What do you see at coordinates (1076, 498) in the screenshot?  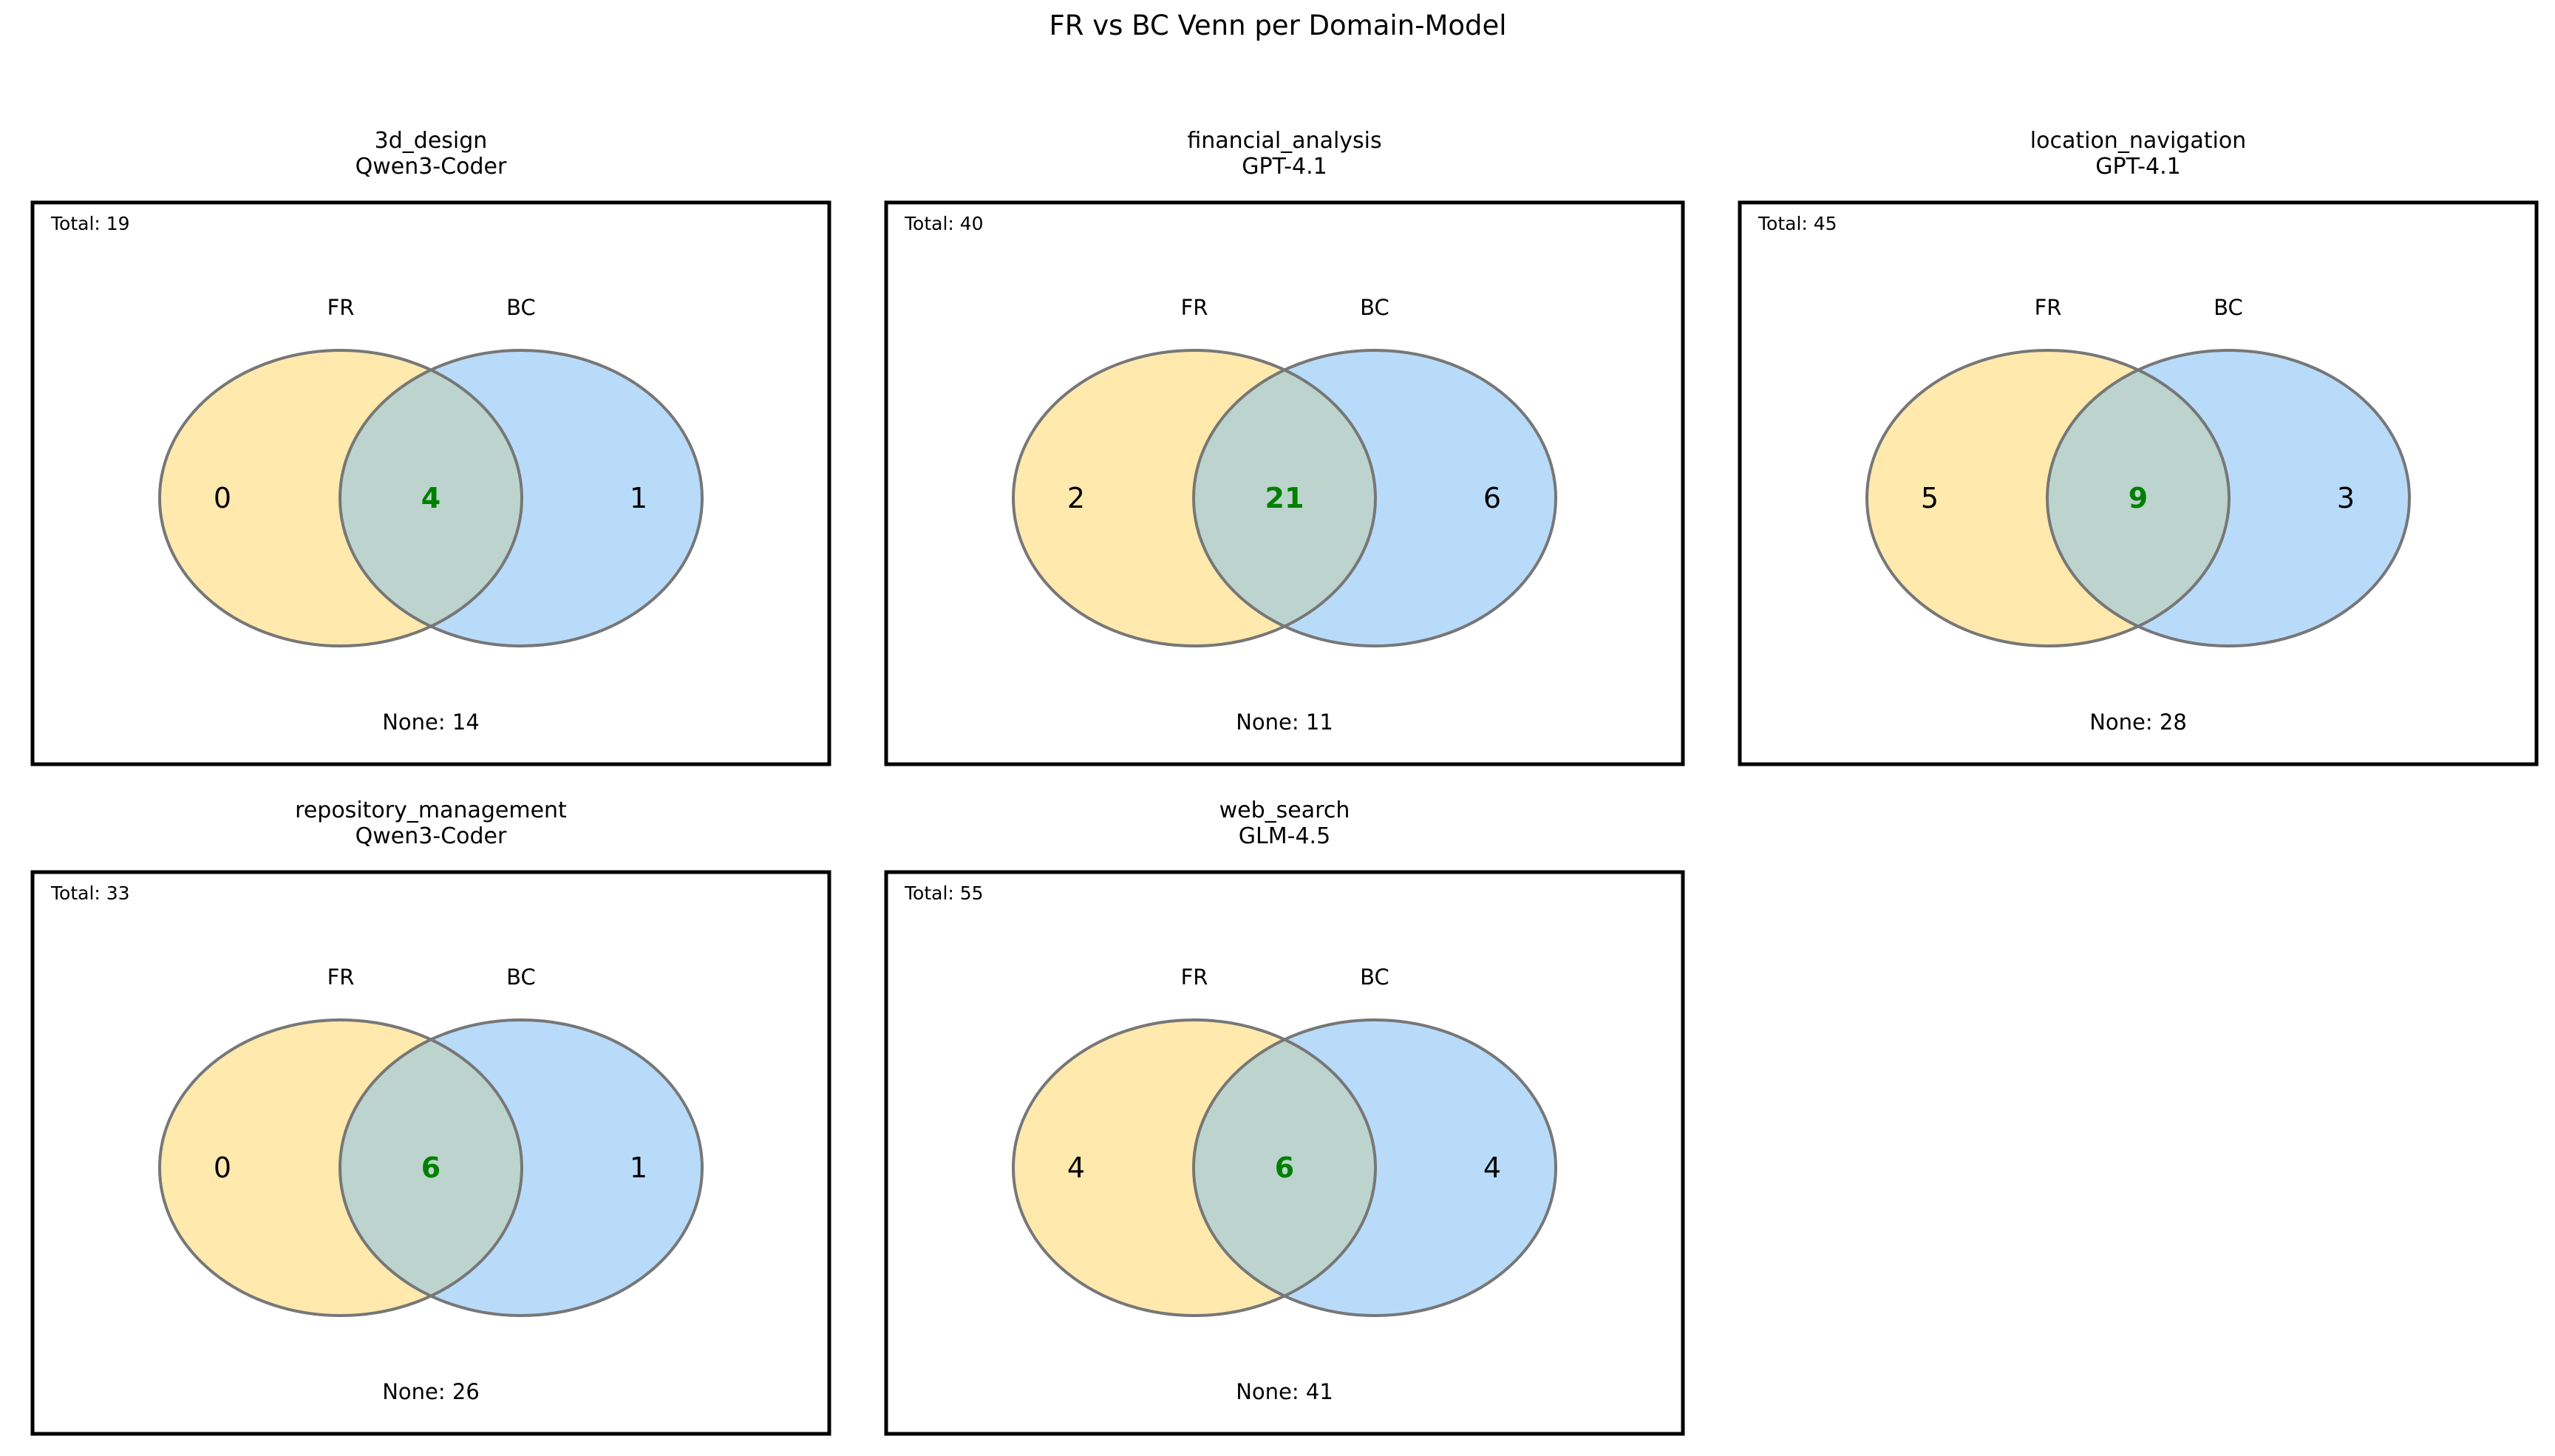 I see `fr-only-count: 2` at bounding box center [1076, 498].